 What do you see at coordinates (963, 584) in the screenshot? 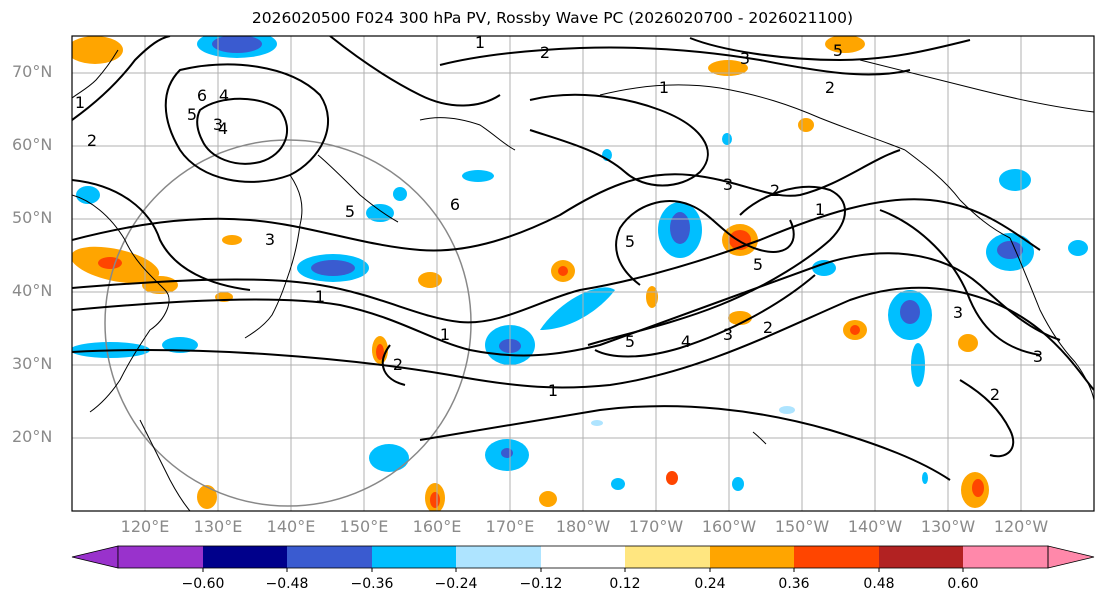
I see `colorbar-tick-label: 0.60` at bounding box center [963, 584].